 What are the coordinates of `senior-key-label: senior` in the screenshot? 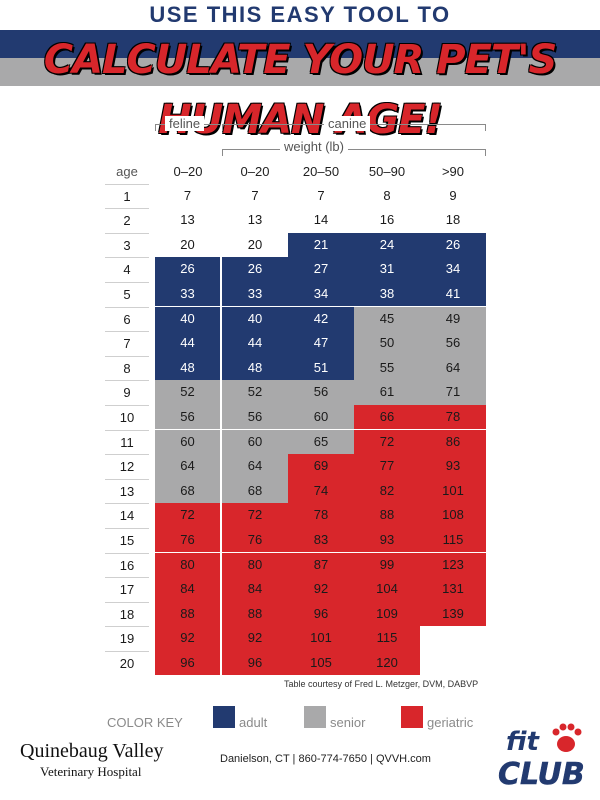 It's located at (348, 722).